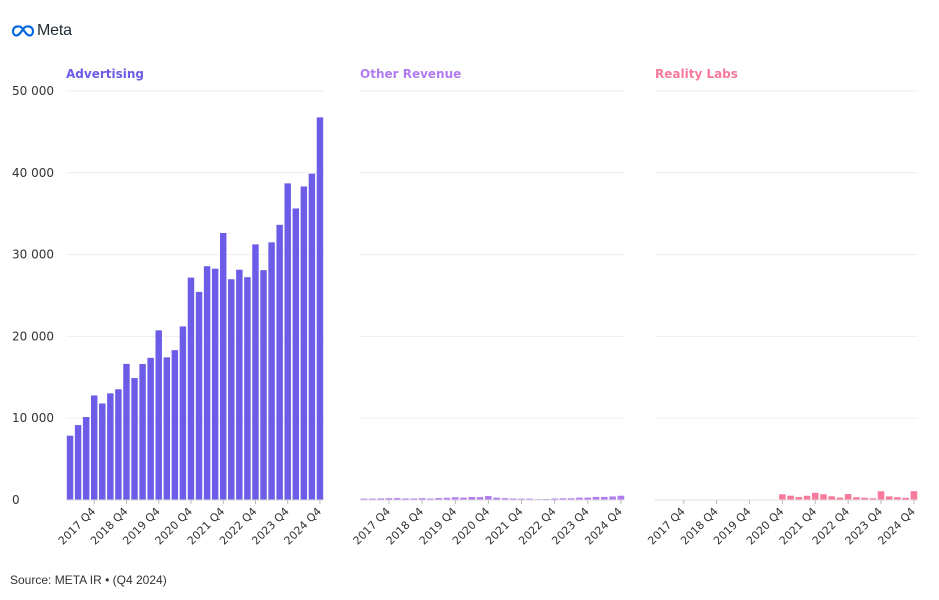 The height and width of the screenshot is (600, 939). What do you see at coordinates (33, 418) in the screenshot?
I see `y-tick-label: 10 000` at bounding box center [33, 418].